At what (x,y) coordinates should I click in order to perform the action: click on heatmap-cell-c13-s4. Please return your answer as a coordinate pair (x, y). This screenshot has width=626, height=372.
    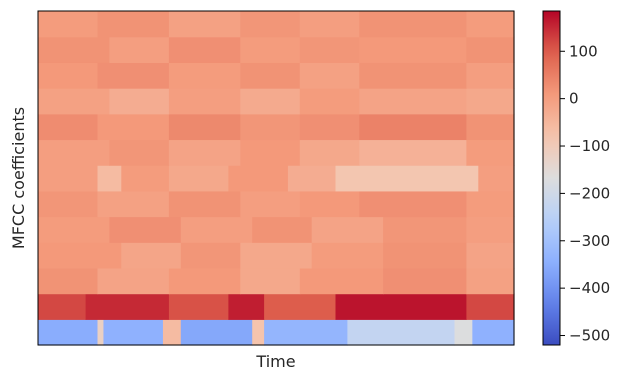
    Looking at the image, I should click on (329, 24).